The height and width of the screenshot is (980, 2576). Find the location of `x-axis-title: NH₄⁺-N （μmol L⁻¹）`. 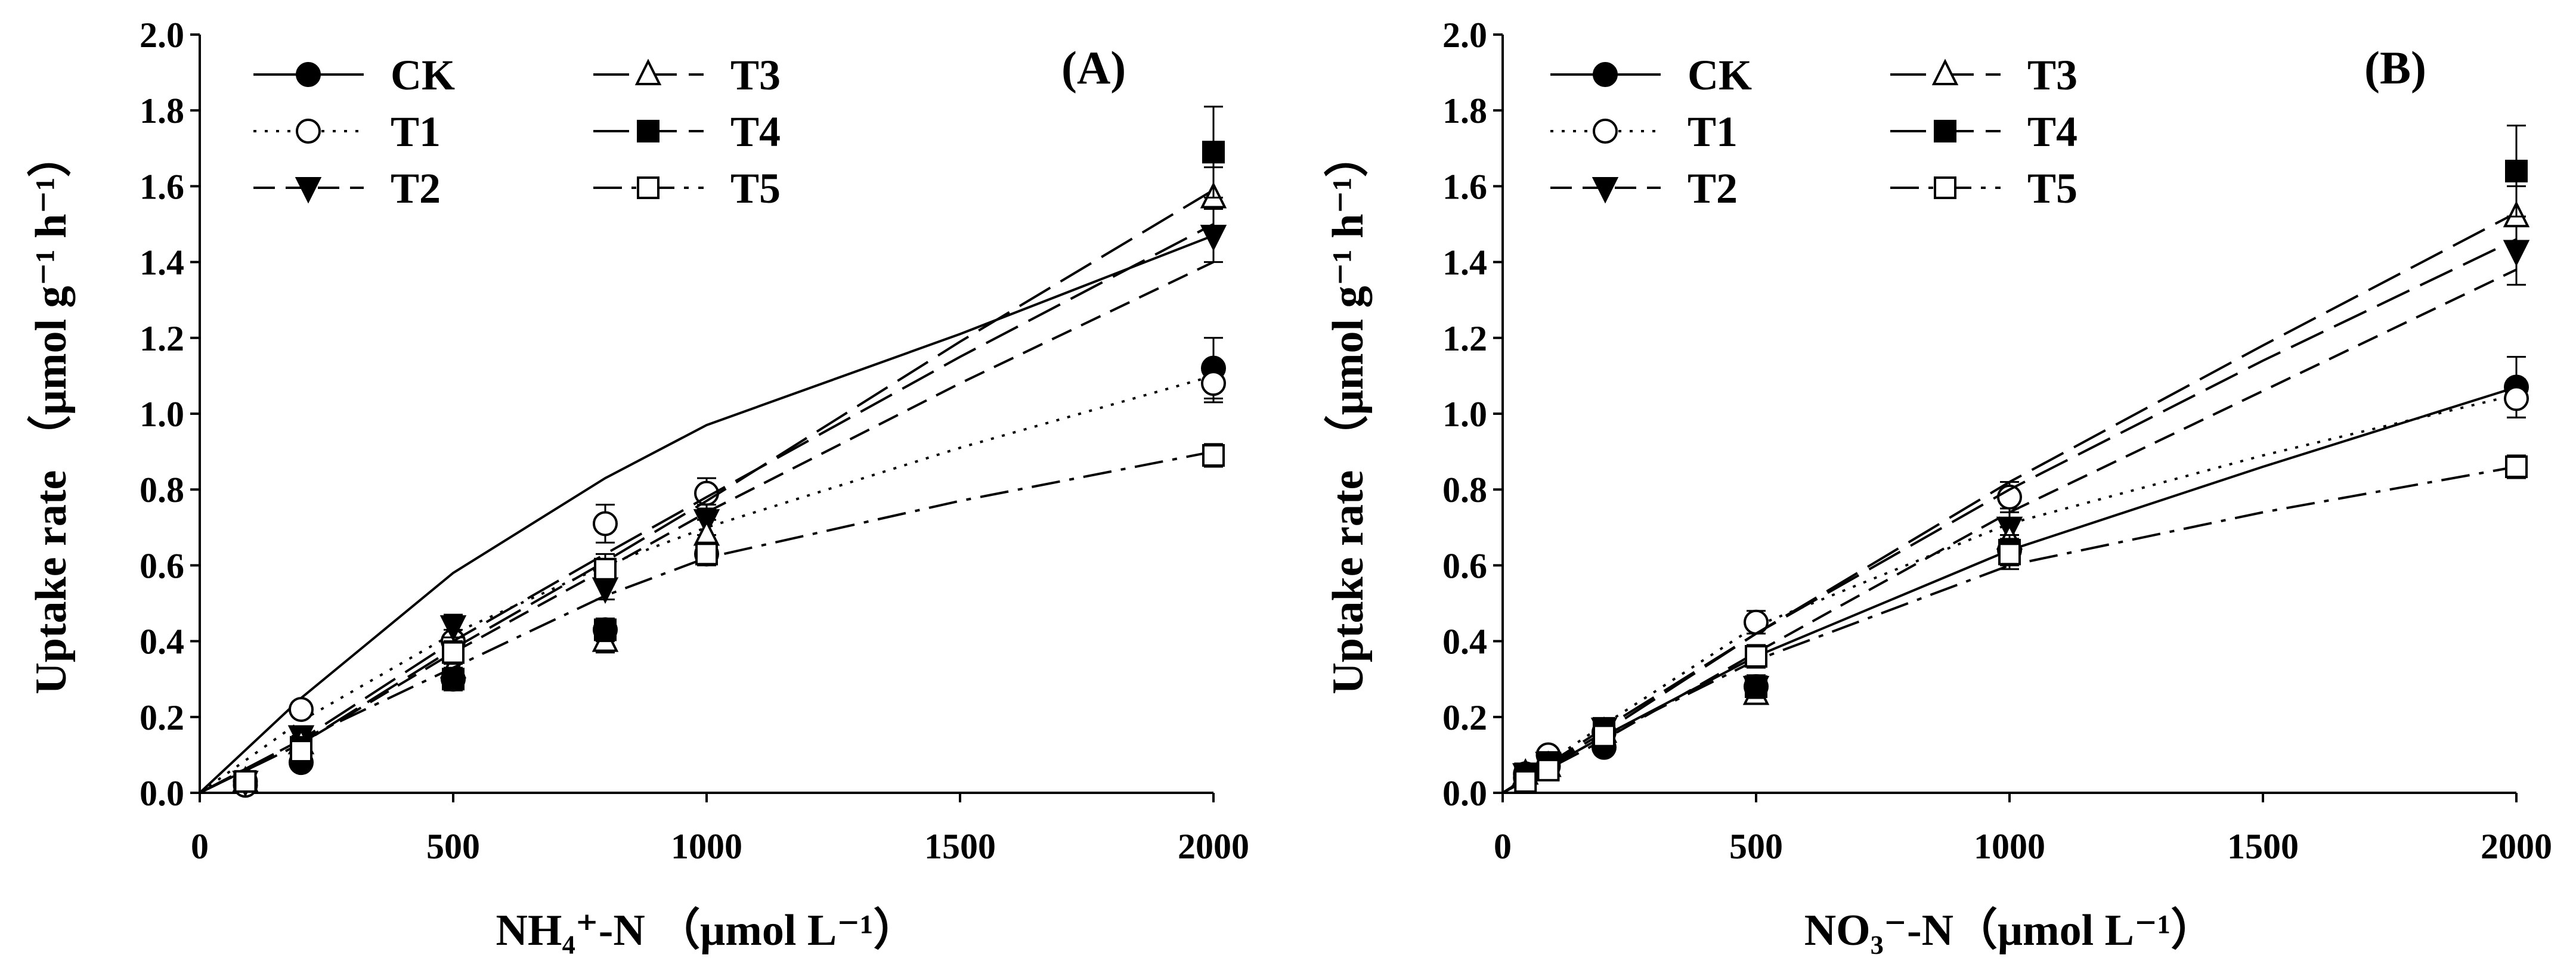

x-axis-title: NH₄⁺-N （μmol L⁻¹） is located at coordinates (707, 930).